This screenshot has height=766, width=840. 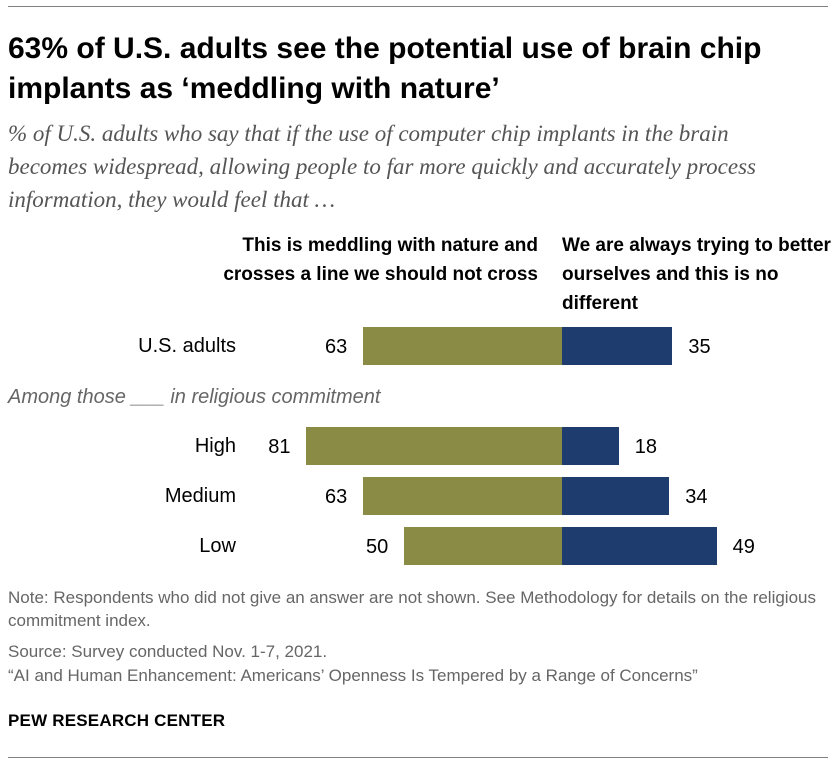 I want to click on bar-better-ourselves-u-s-adults, so click(x=617, y=346).